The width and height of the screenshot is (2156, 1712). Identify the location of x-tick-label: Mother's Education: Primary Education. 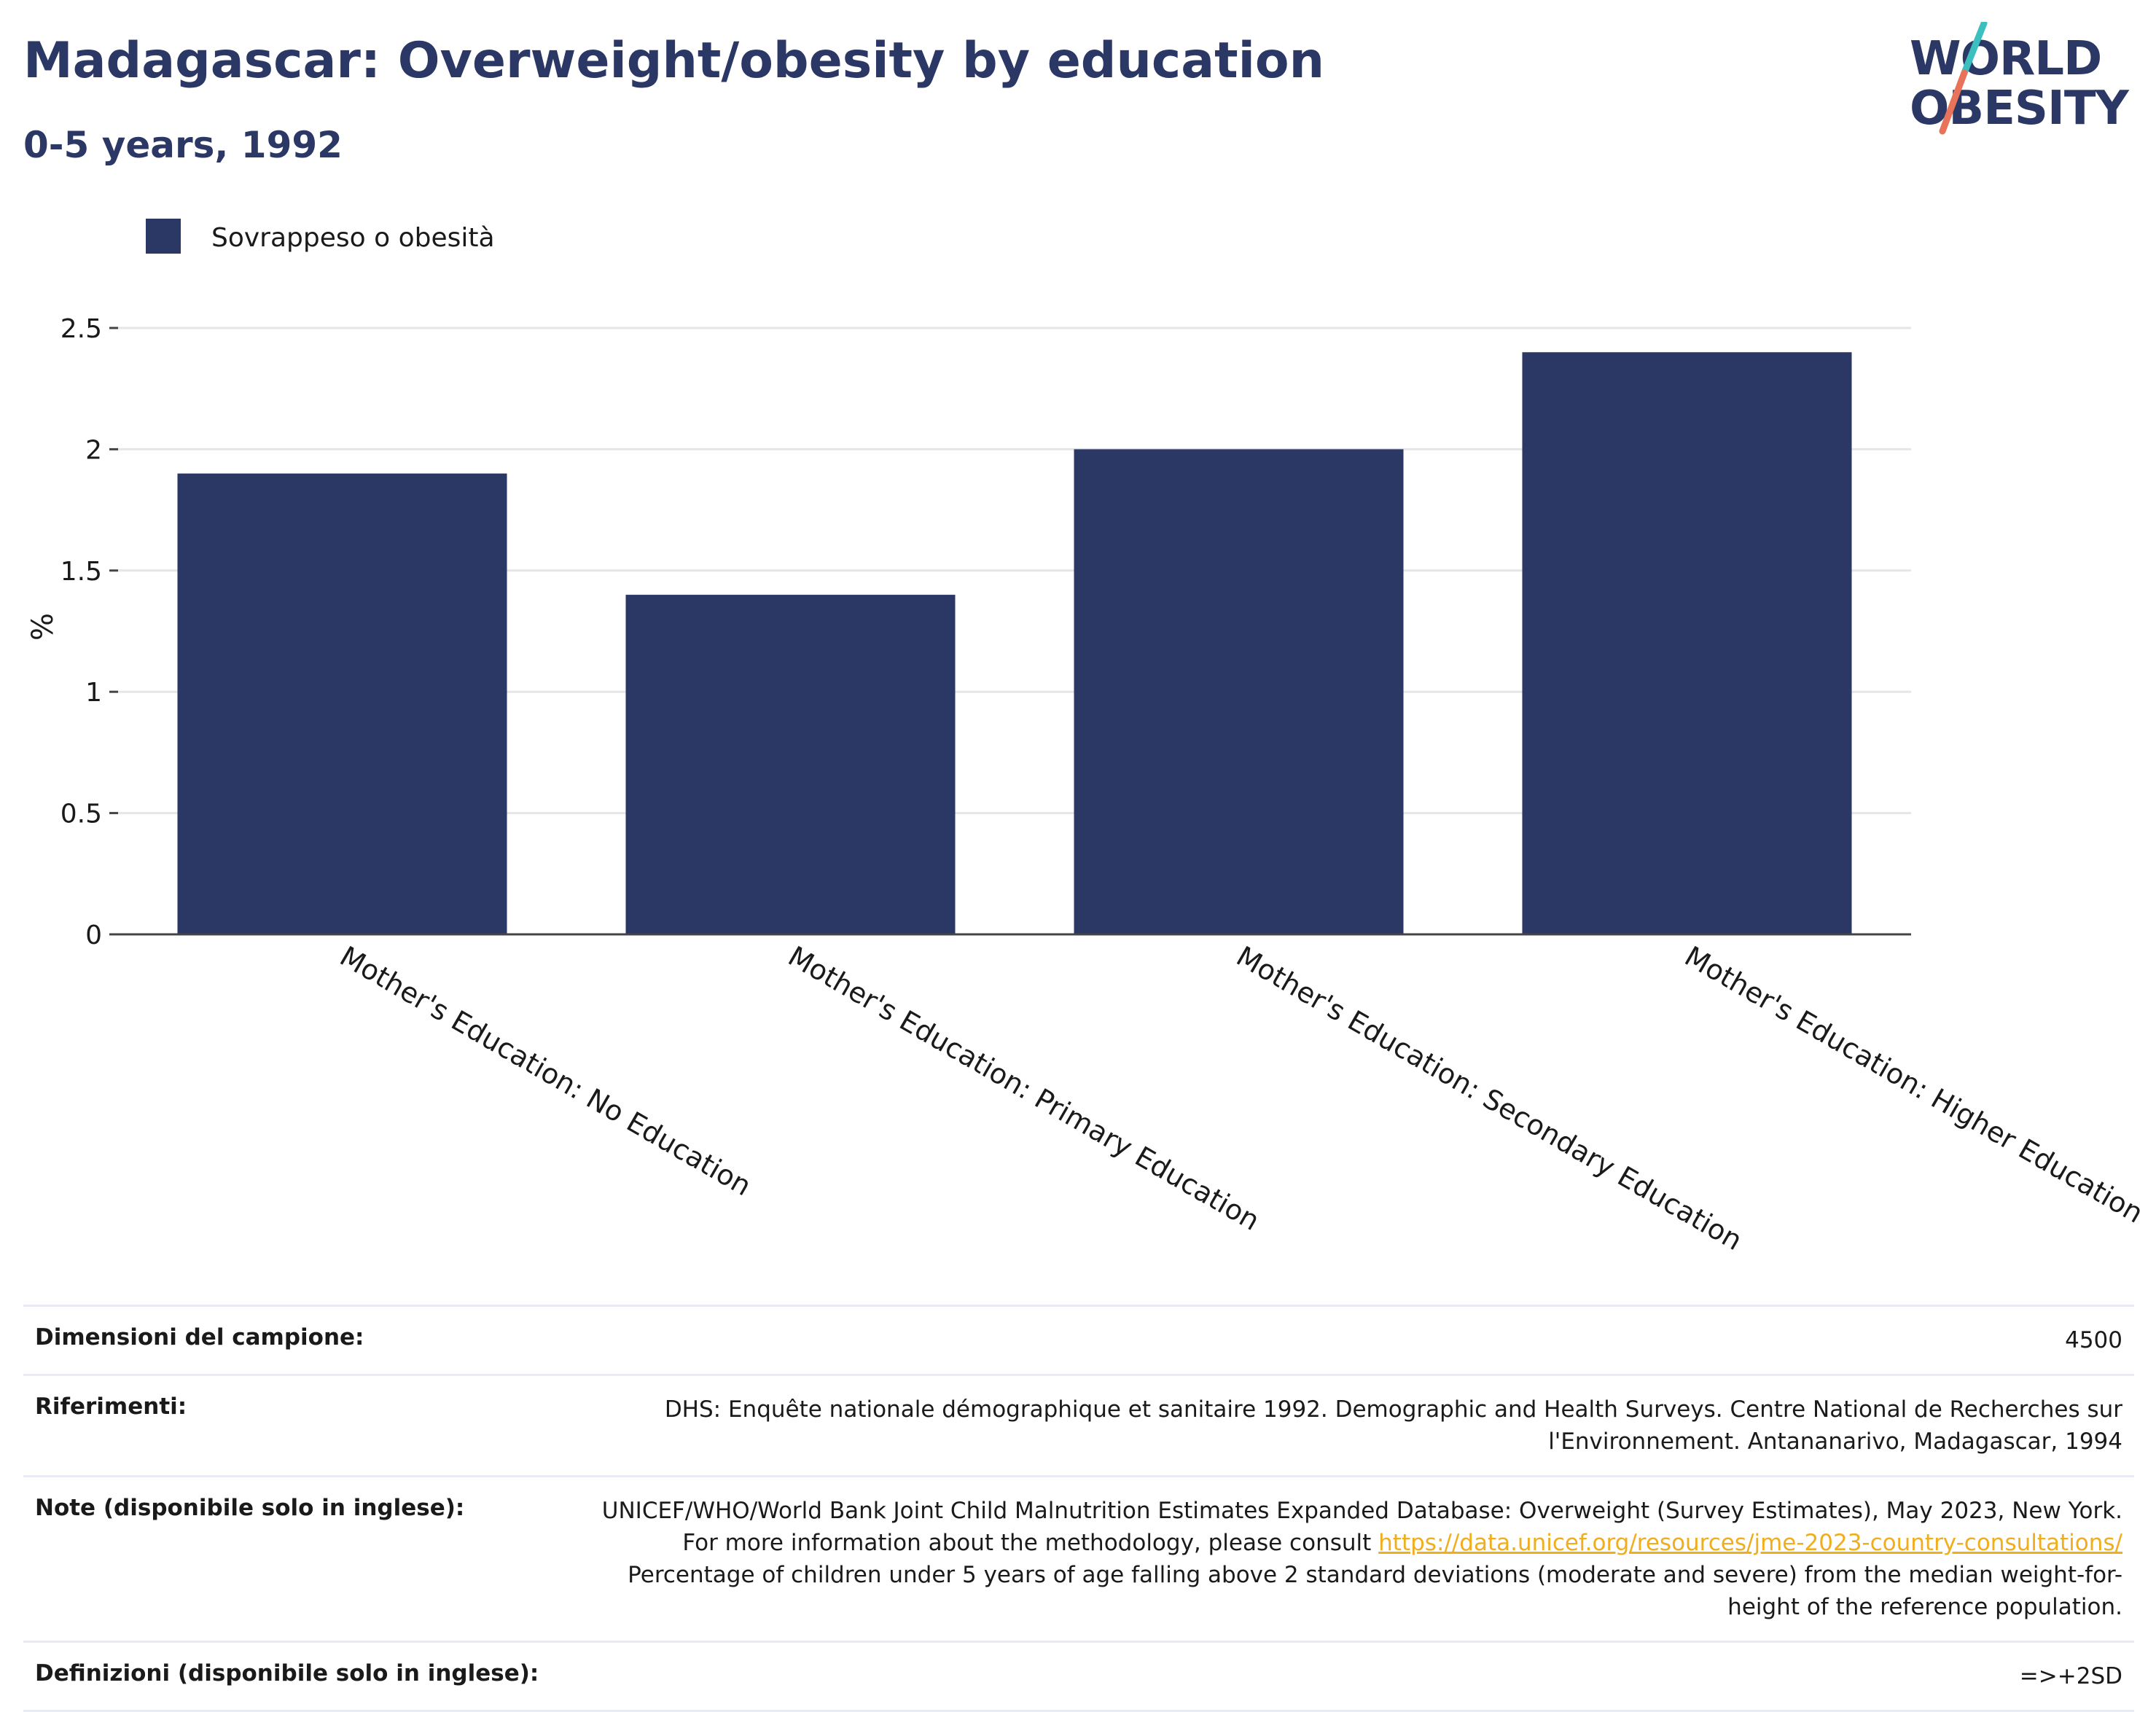
(1024, 1088).